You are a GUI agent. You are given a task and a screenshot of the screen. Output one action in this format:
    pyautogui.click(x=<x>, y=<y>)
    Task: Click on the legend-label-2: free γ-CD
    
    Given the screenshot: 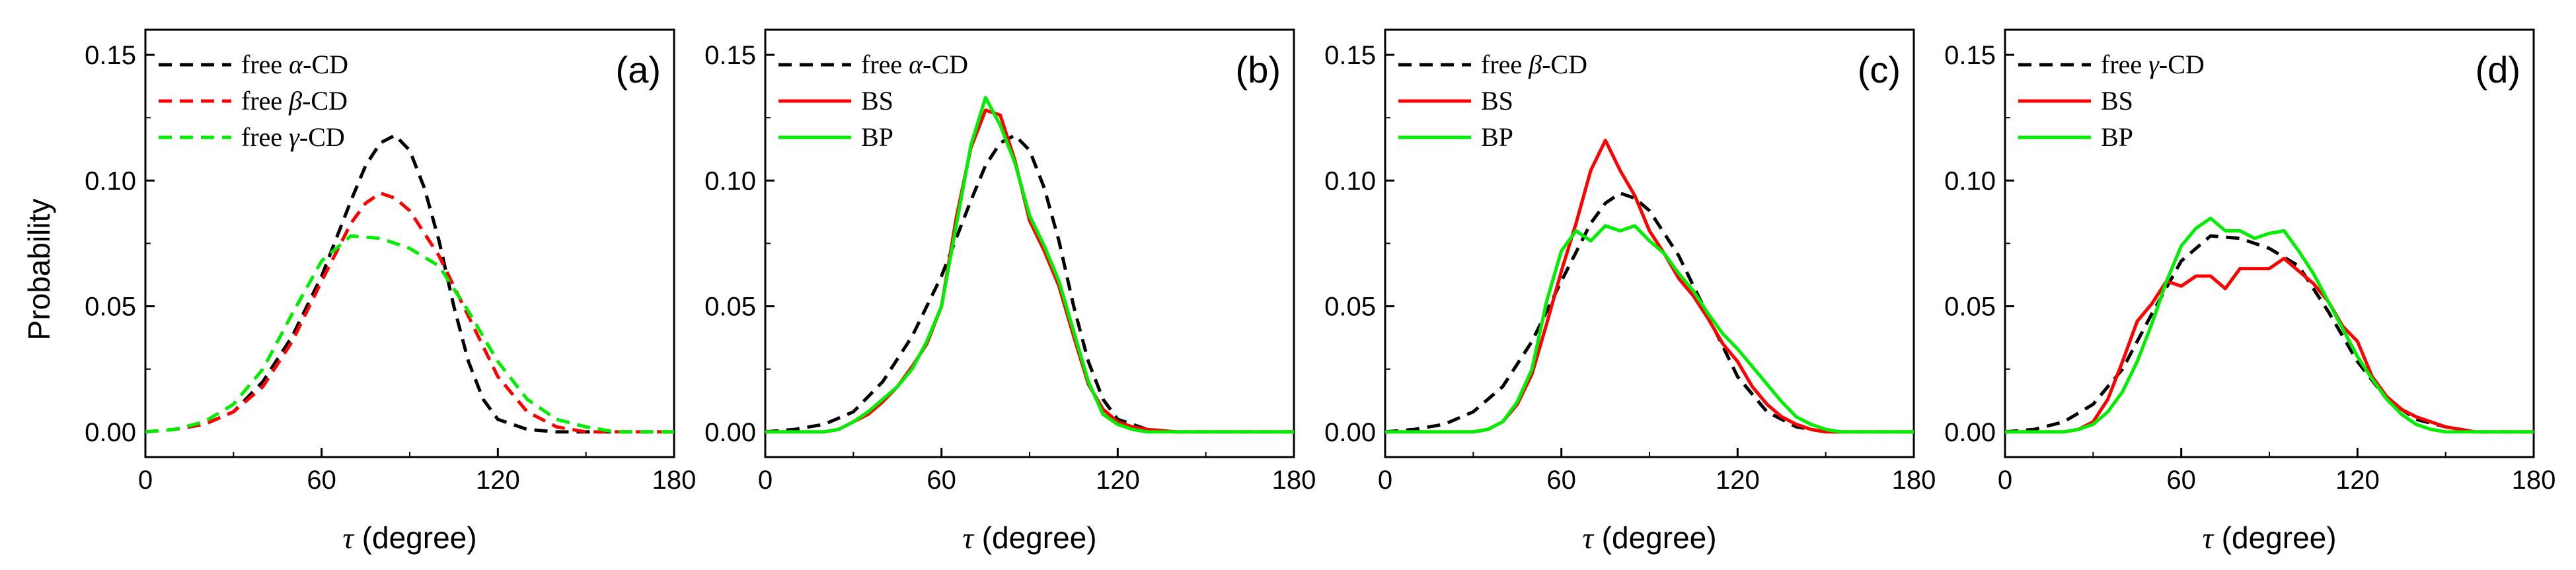 What is the action you would take?
    pyautogui.click(x=293, y=137)
    